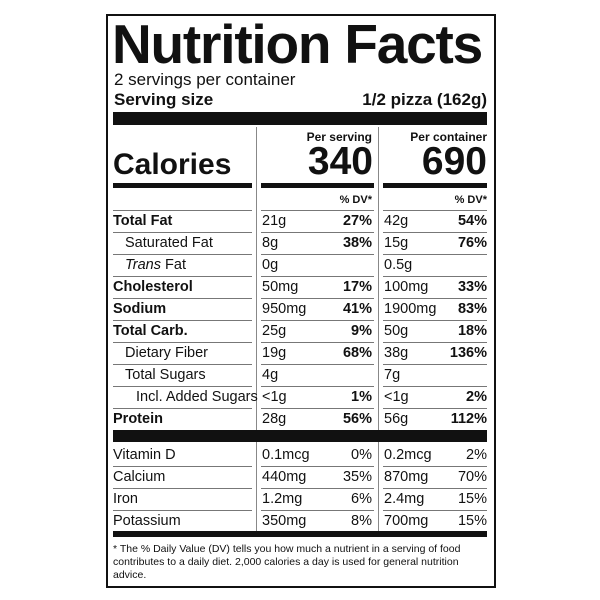  I want to click on amount: 0g, so click(270, 265).